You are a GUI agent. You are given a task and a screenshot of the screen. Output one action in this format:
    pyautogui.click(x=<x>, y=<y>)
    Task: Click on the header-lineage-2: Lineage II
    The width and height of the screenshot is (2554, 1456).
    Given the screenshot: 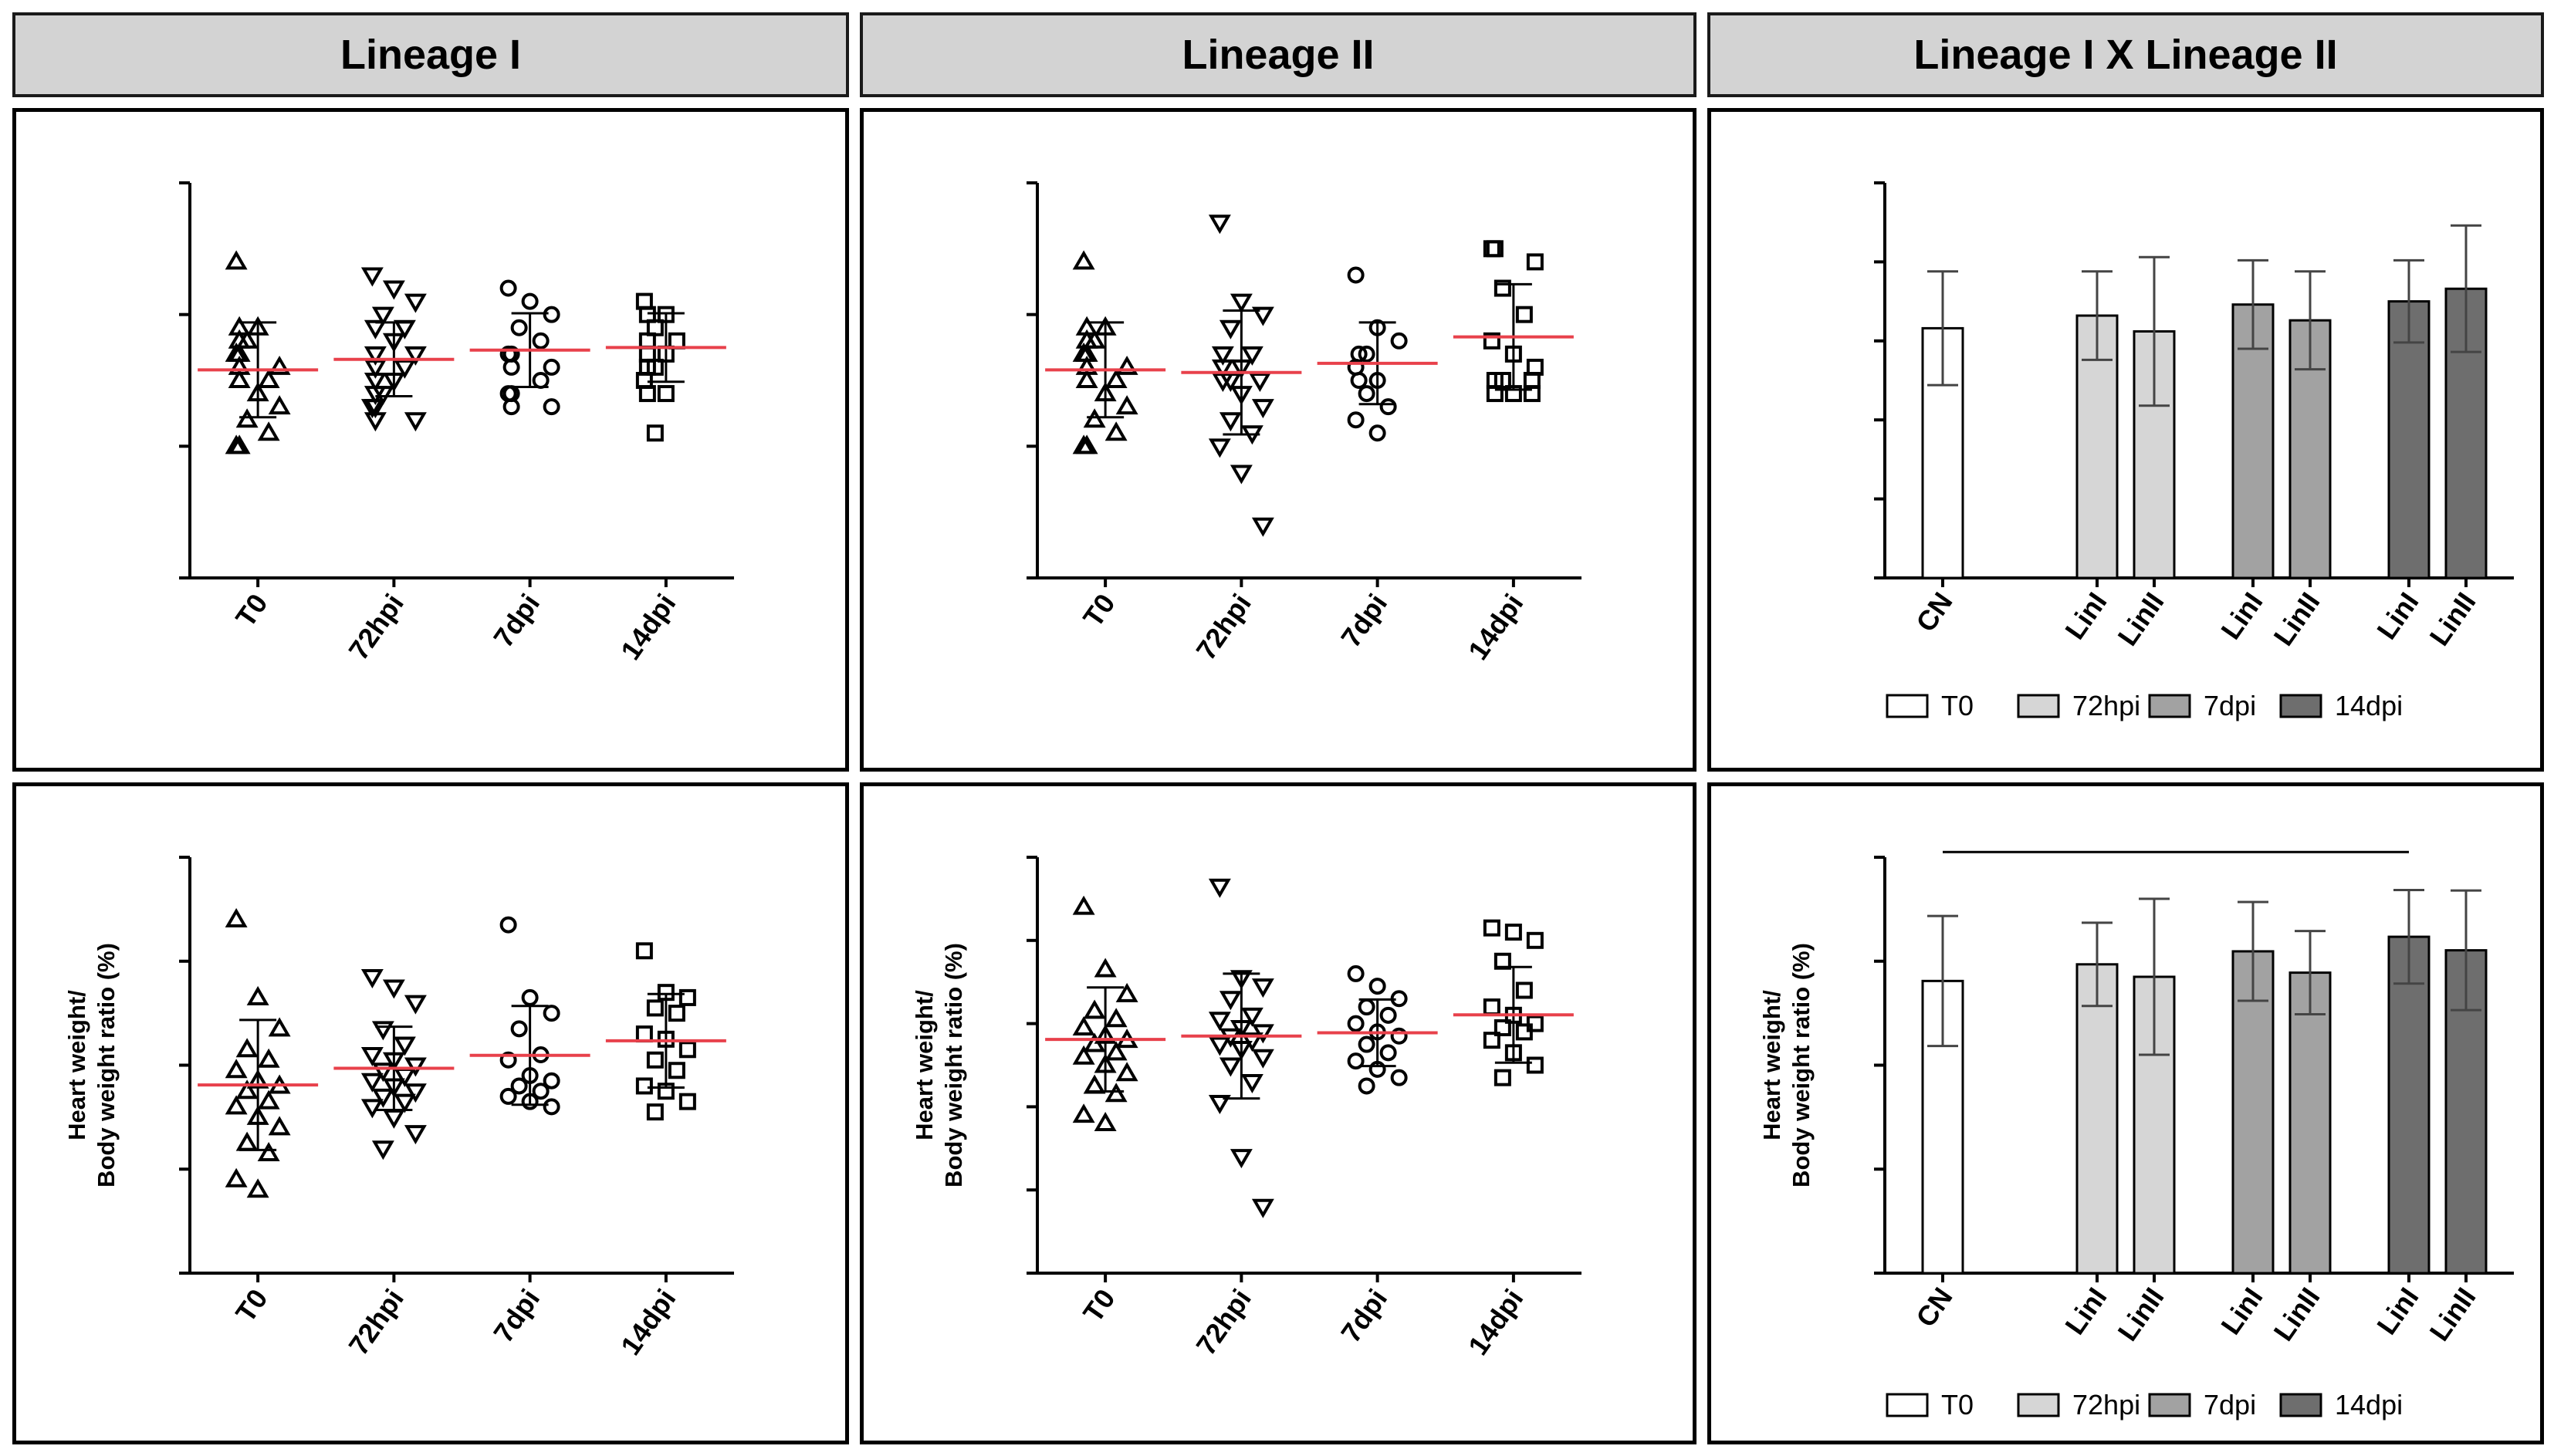 What is the action you would take?
    pyautogui.click(x=1278, y=54)
    